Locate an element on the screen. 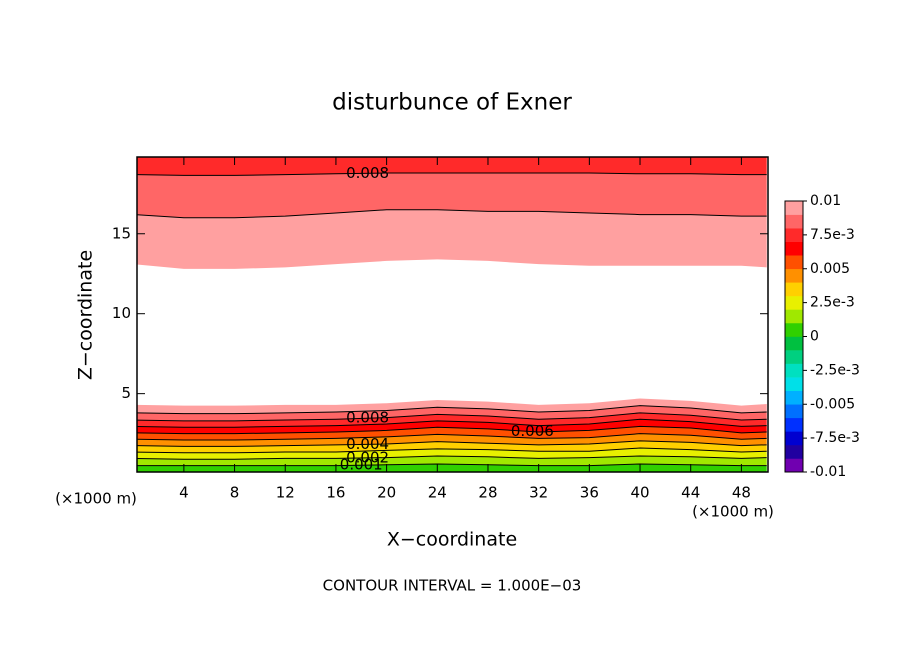  colorbar-label: -2.5e-3 is located at coordinates (835, 370).